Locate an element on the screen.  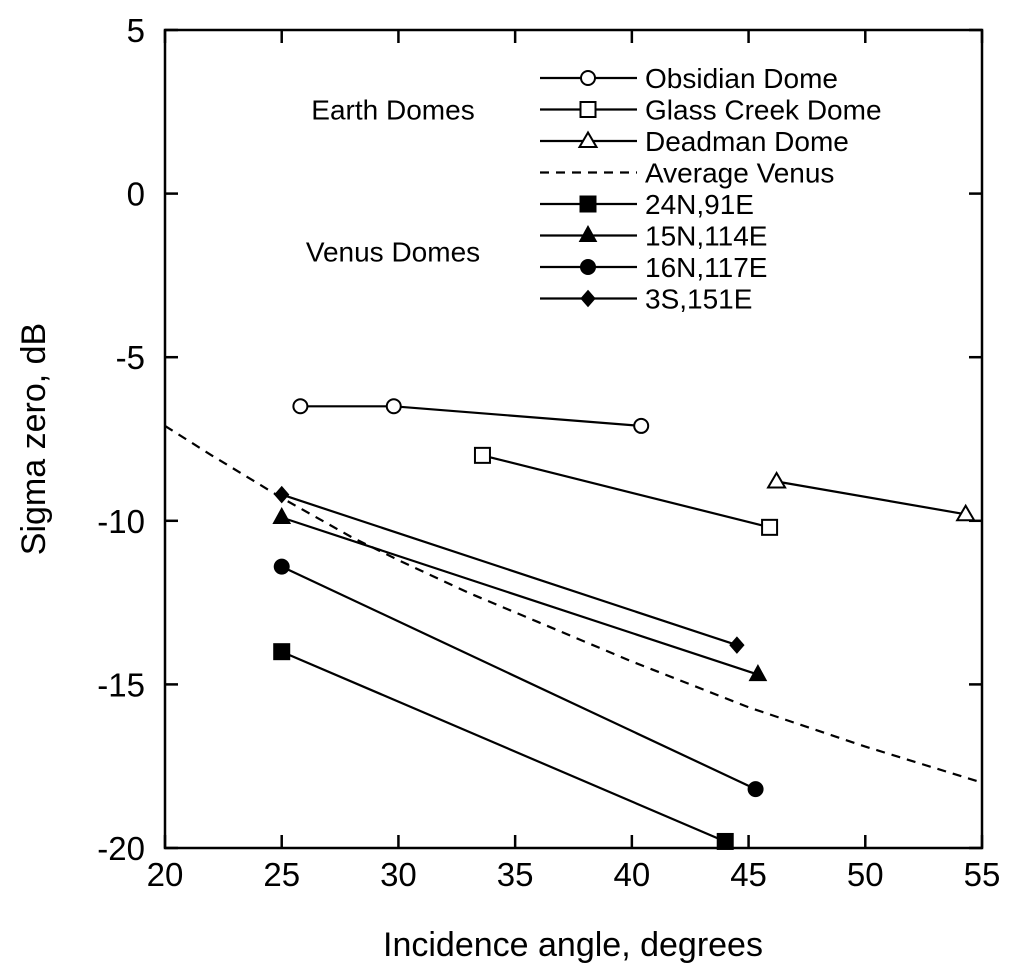
legend-label-15n-114e: 15N,114E is located at coordinates (706, 236).